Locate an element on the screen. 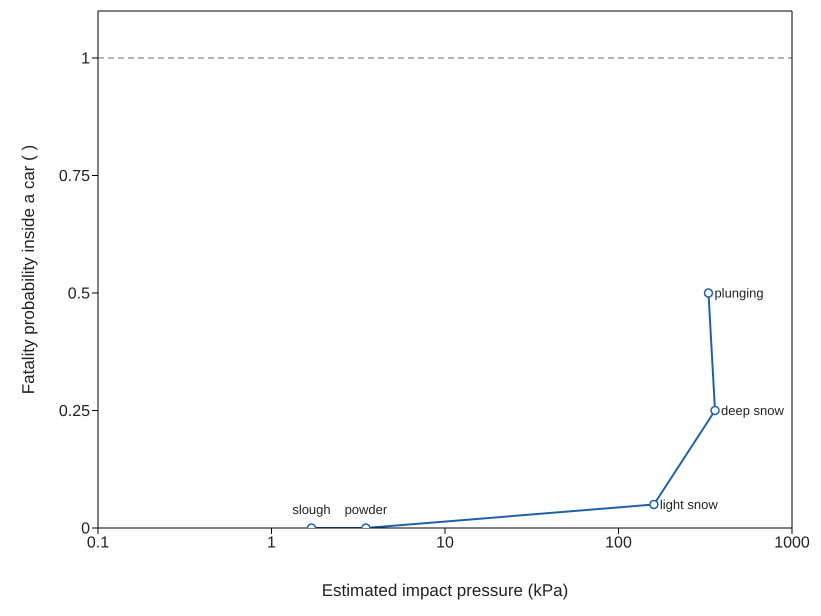 This screenshot has height=616, width=821. annotation: light snow is located at coordinates (689, 504).